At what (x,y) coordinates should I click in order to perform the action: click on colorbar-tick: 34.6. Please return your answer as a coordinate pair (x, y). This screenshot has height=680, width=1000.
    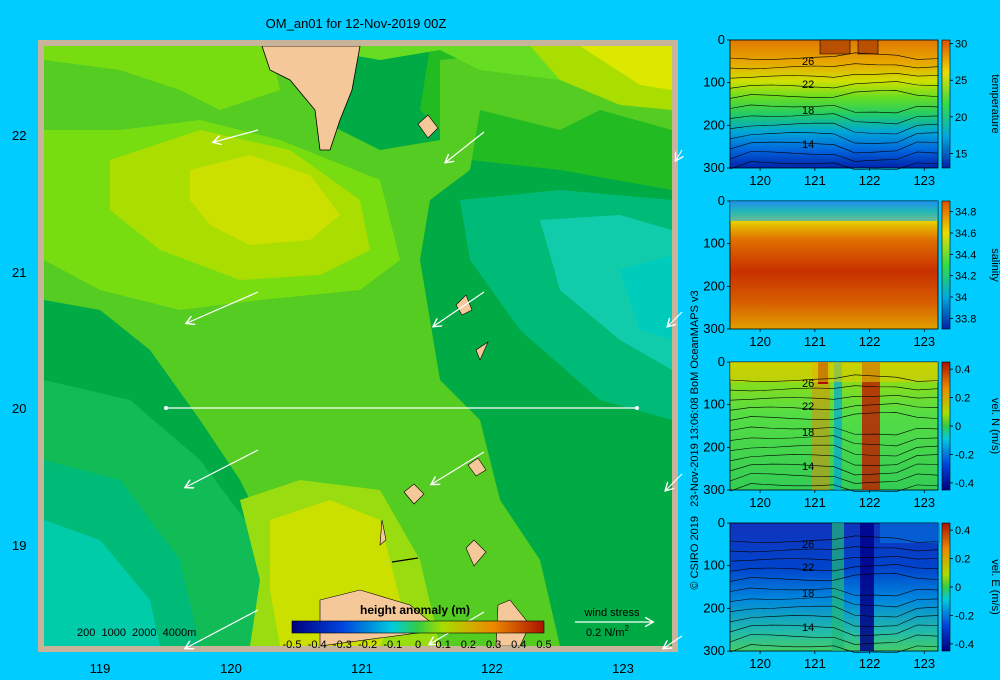
    Looking at the image, I should click on (965, 234).